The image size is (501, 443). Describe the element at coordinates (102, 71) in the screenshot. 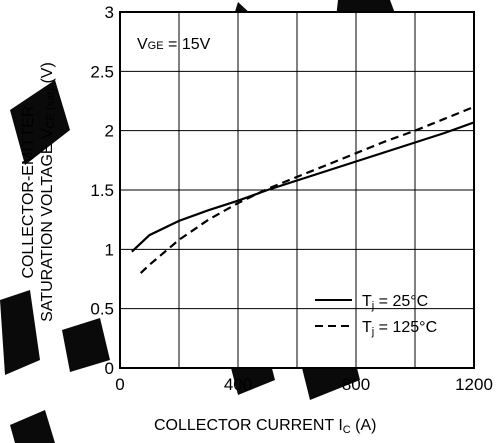

I see `y-tick-label-2.5: 2.5` at that location.